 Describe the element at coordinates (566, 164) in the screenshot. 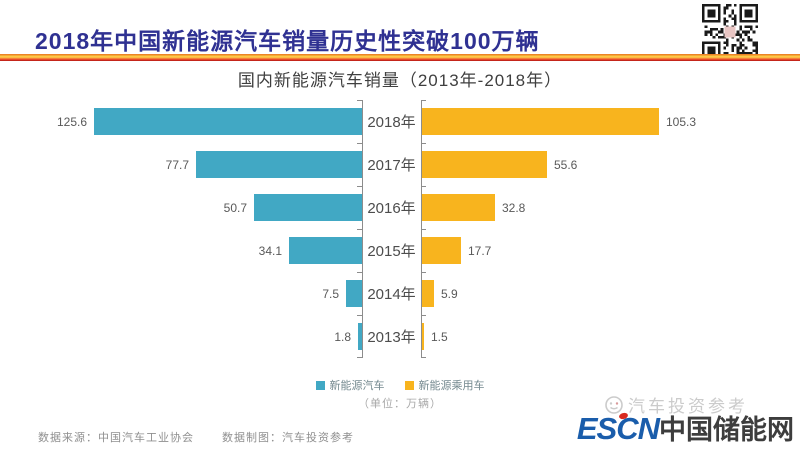

I see `bar-value-right: 55.6` at that location.